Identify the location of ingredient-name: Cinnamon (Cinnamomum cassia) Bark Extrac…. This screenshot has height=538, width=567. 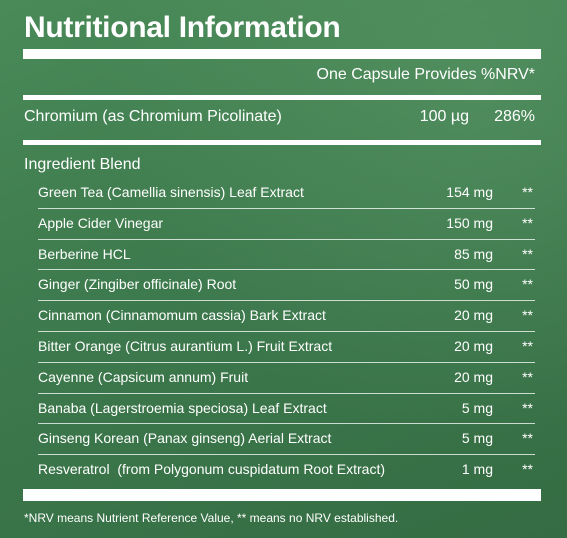
(182, 315).